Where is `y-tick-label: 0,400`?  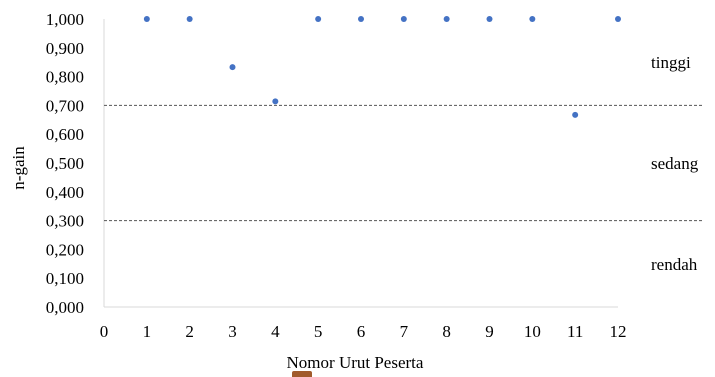 y-tick-label: 0,400 is located at coordinates (65, 192).